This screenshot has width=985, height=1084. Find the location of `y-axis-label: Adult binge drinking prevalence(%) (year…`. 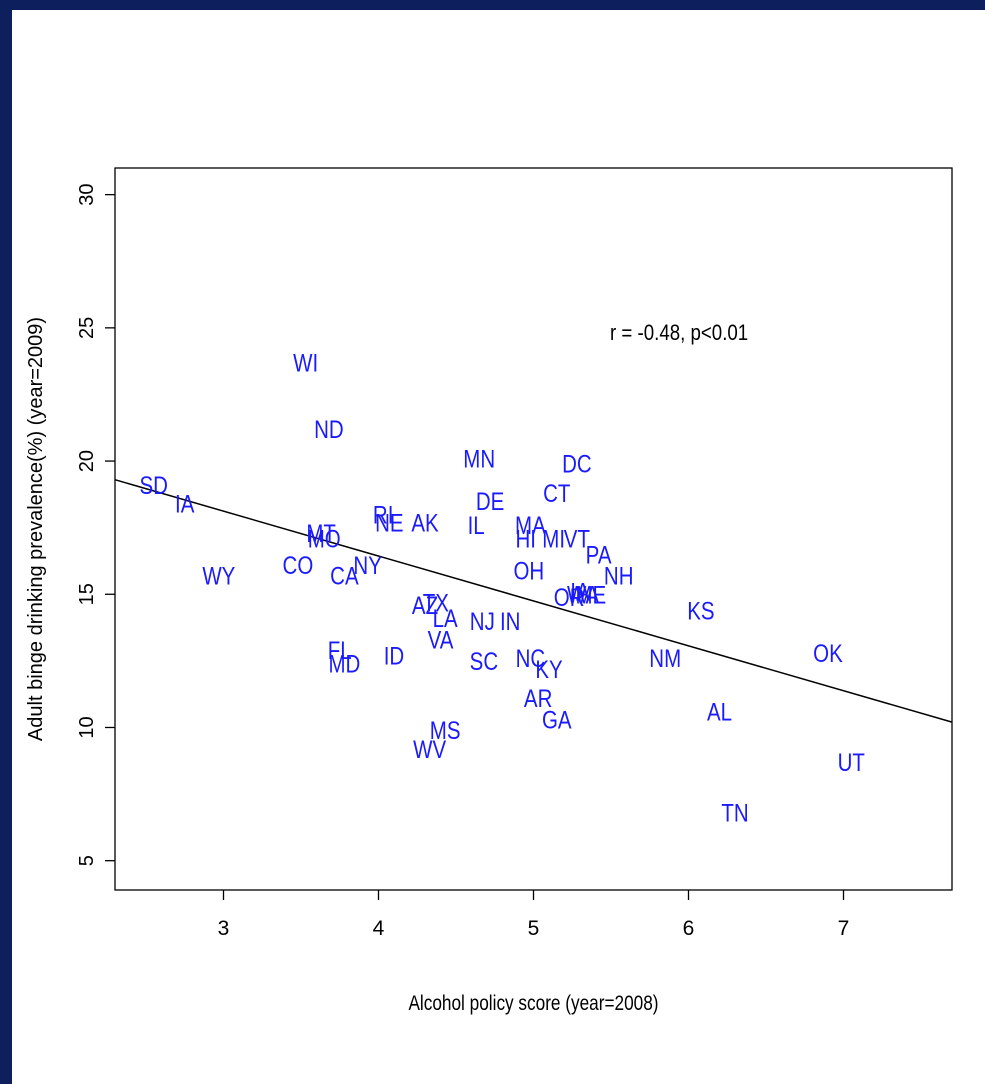

y-axis-label: Adult binge drinking prevalence(%) (year… is located at coordinates (36, 529).